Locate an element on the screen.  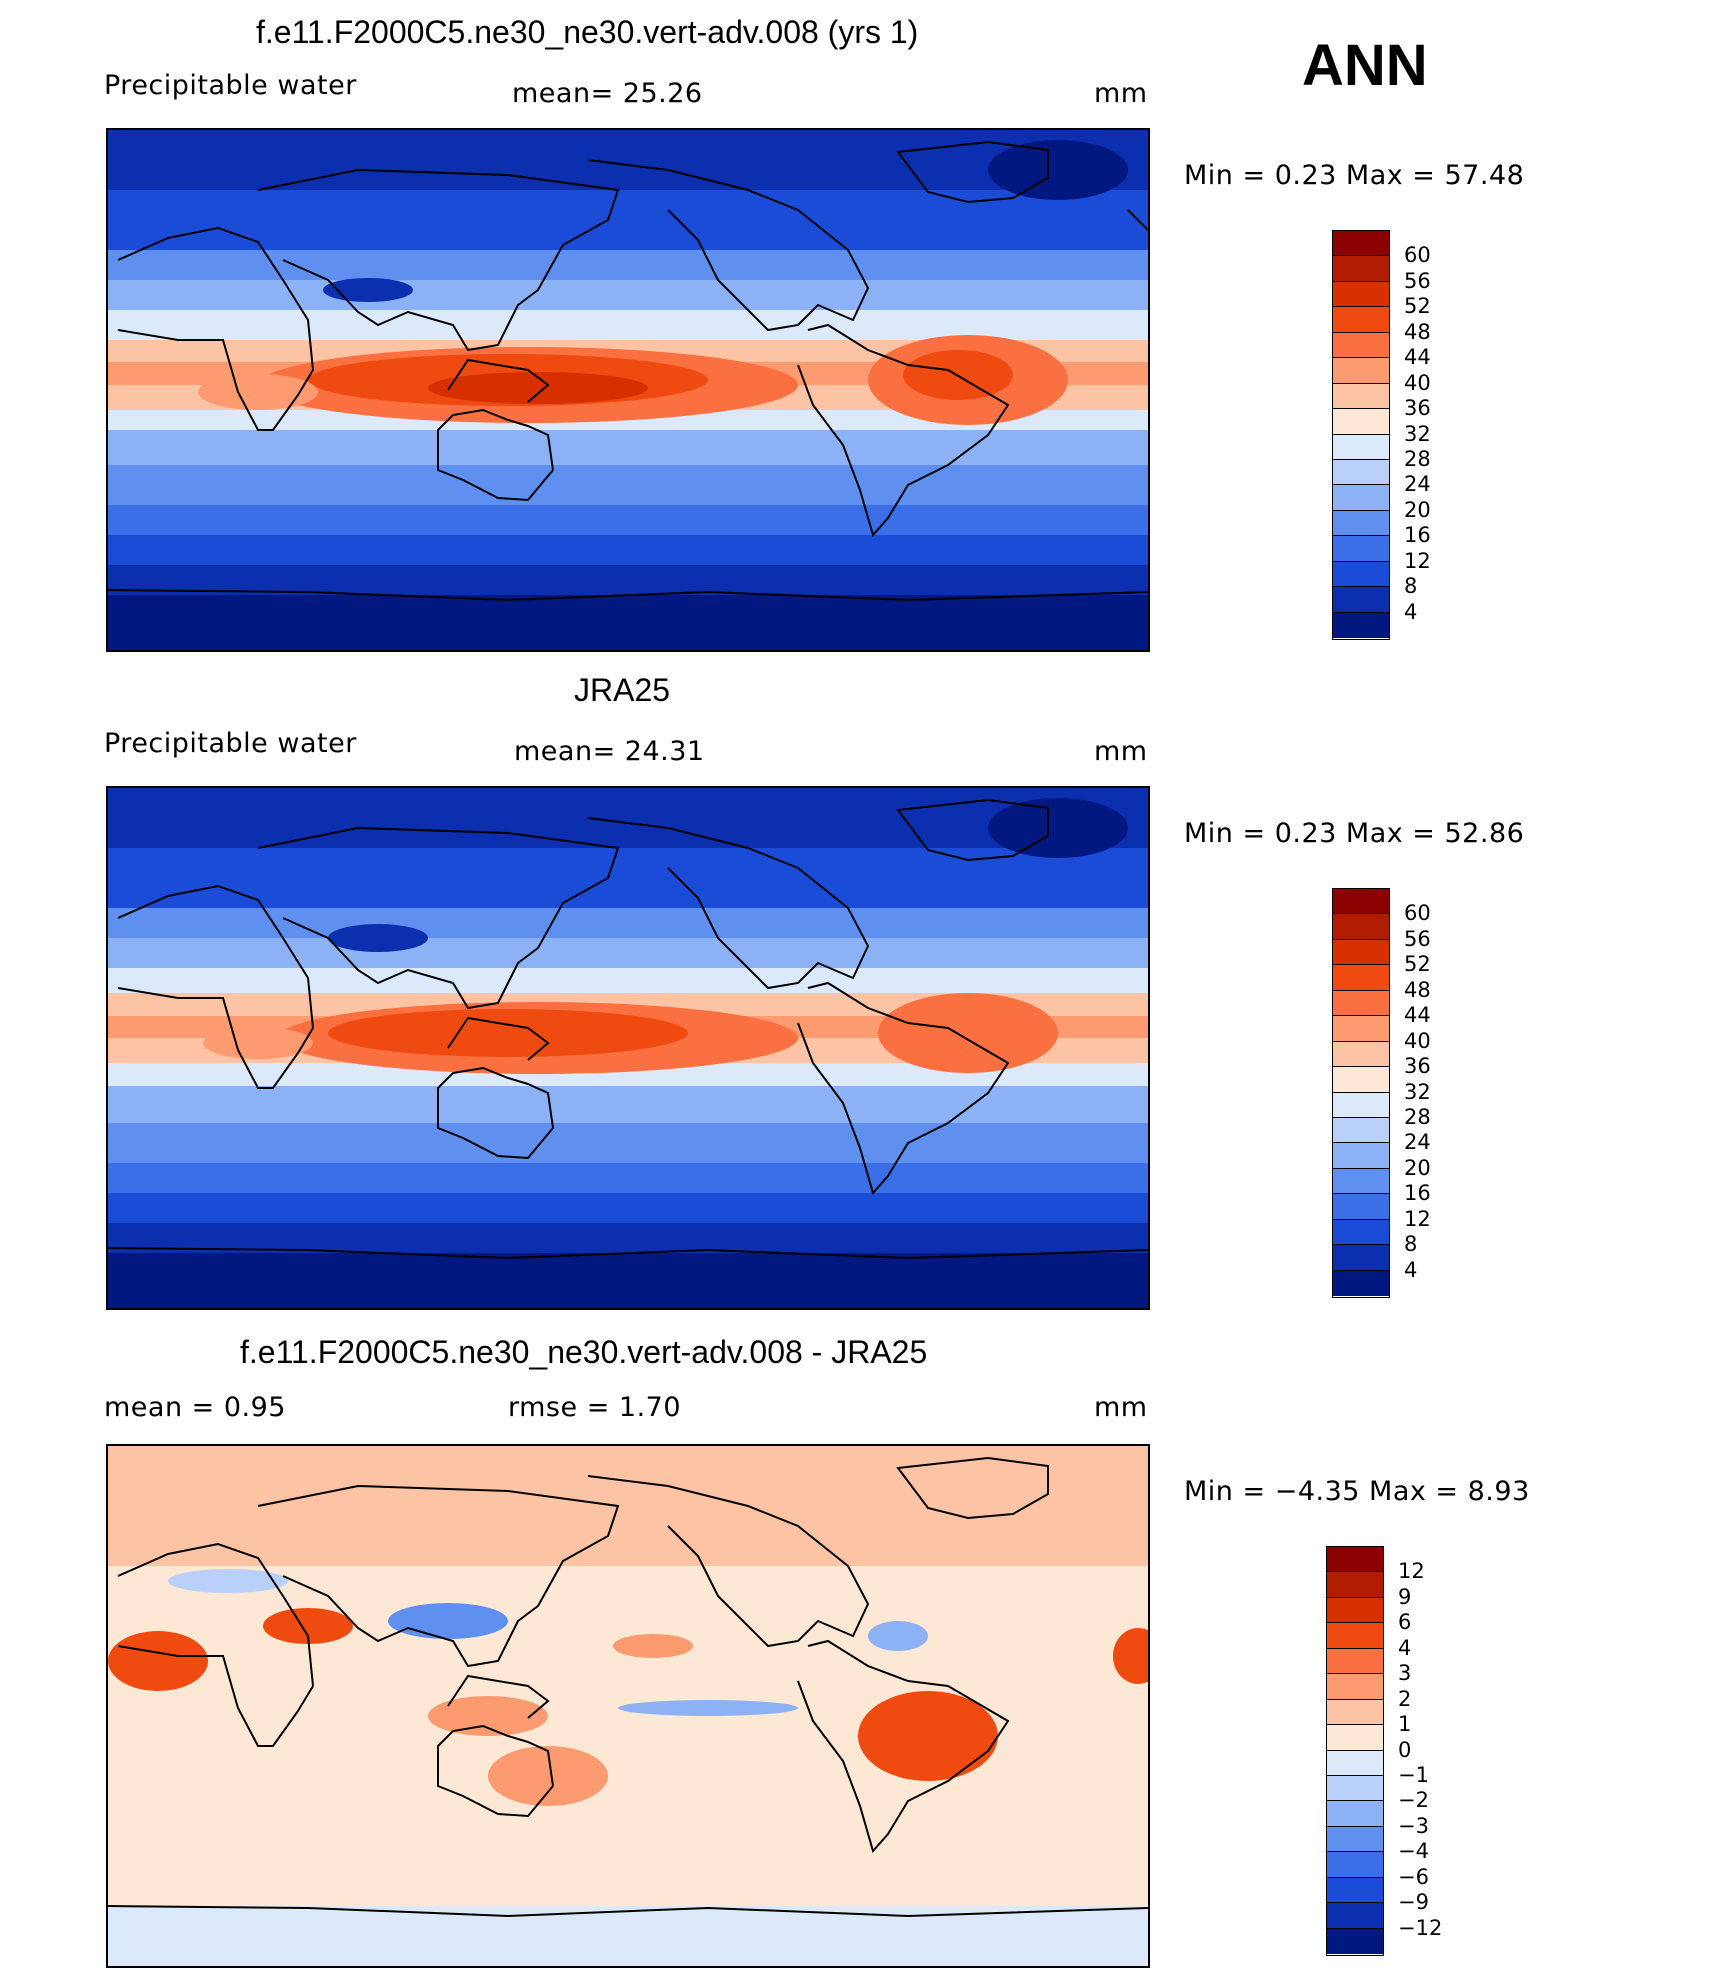
colorbar-tick-label: 6 is located at coordinates (1405, 1622).